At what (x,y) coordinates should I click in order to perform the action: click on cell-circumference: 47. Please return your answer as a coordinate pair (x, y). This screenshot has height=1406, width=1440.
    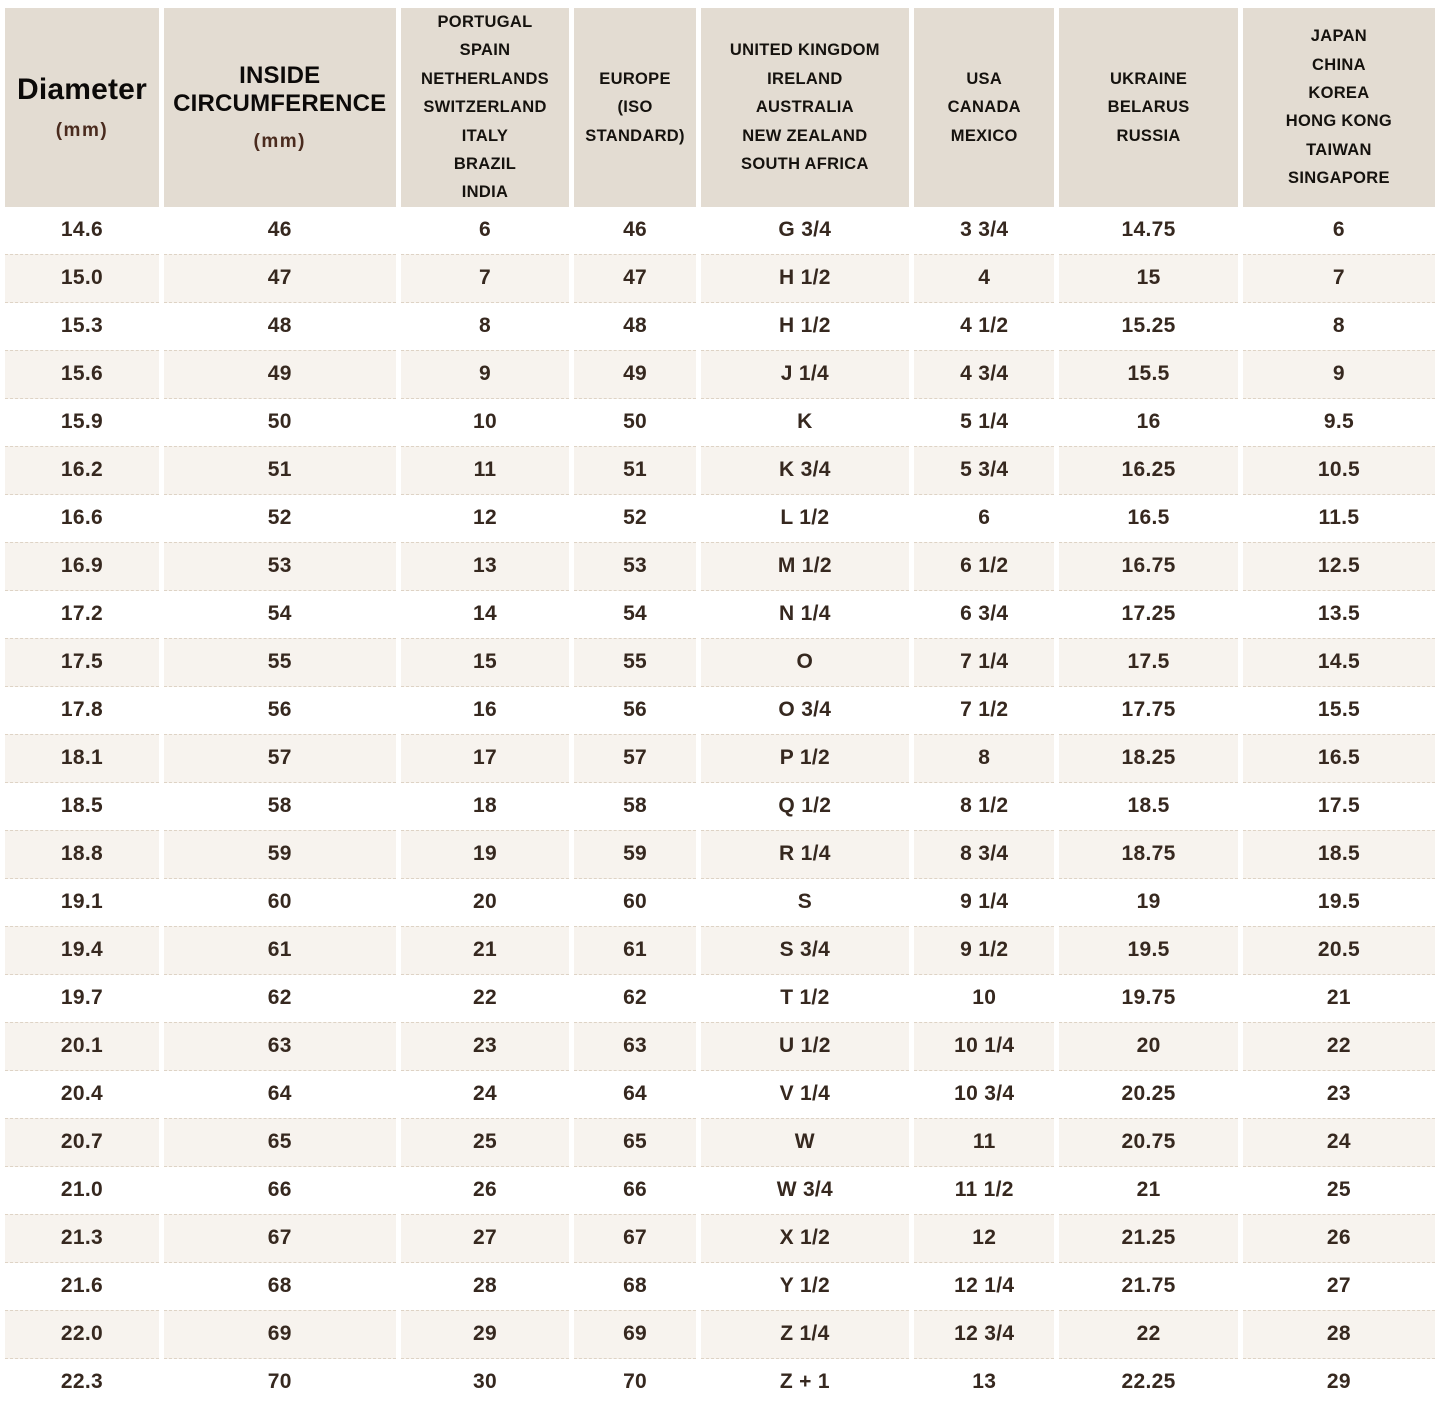
    Looking at the image, I should click on (279, 278).